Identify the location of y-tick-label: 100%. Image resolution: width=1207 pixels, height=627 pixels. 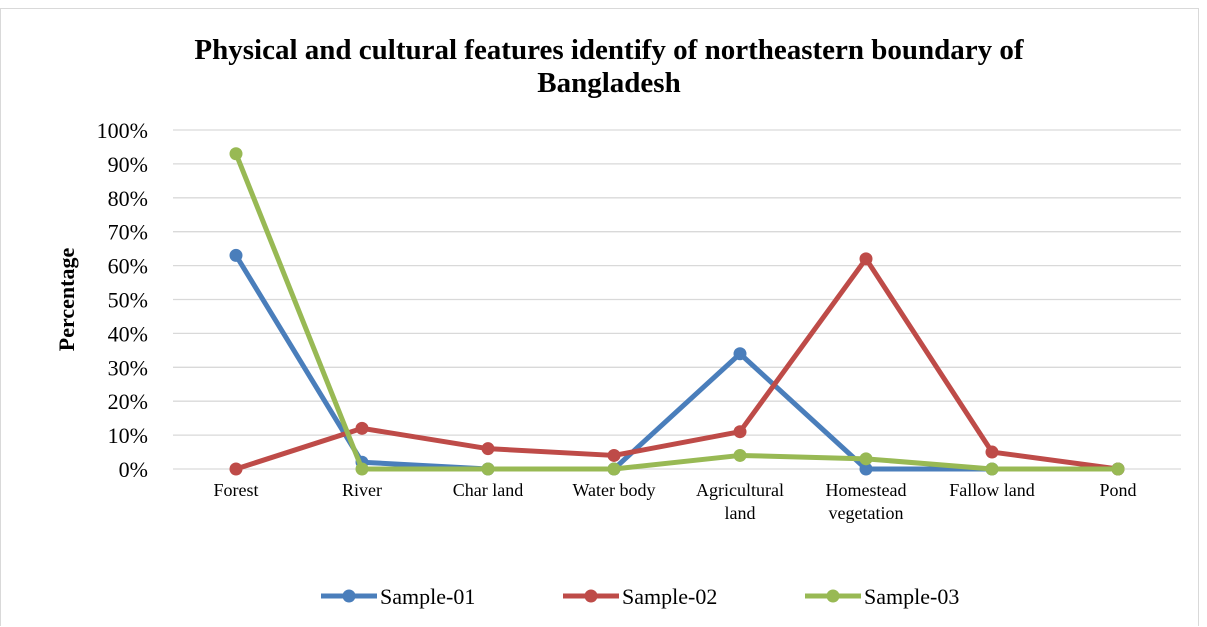
(122, 130).